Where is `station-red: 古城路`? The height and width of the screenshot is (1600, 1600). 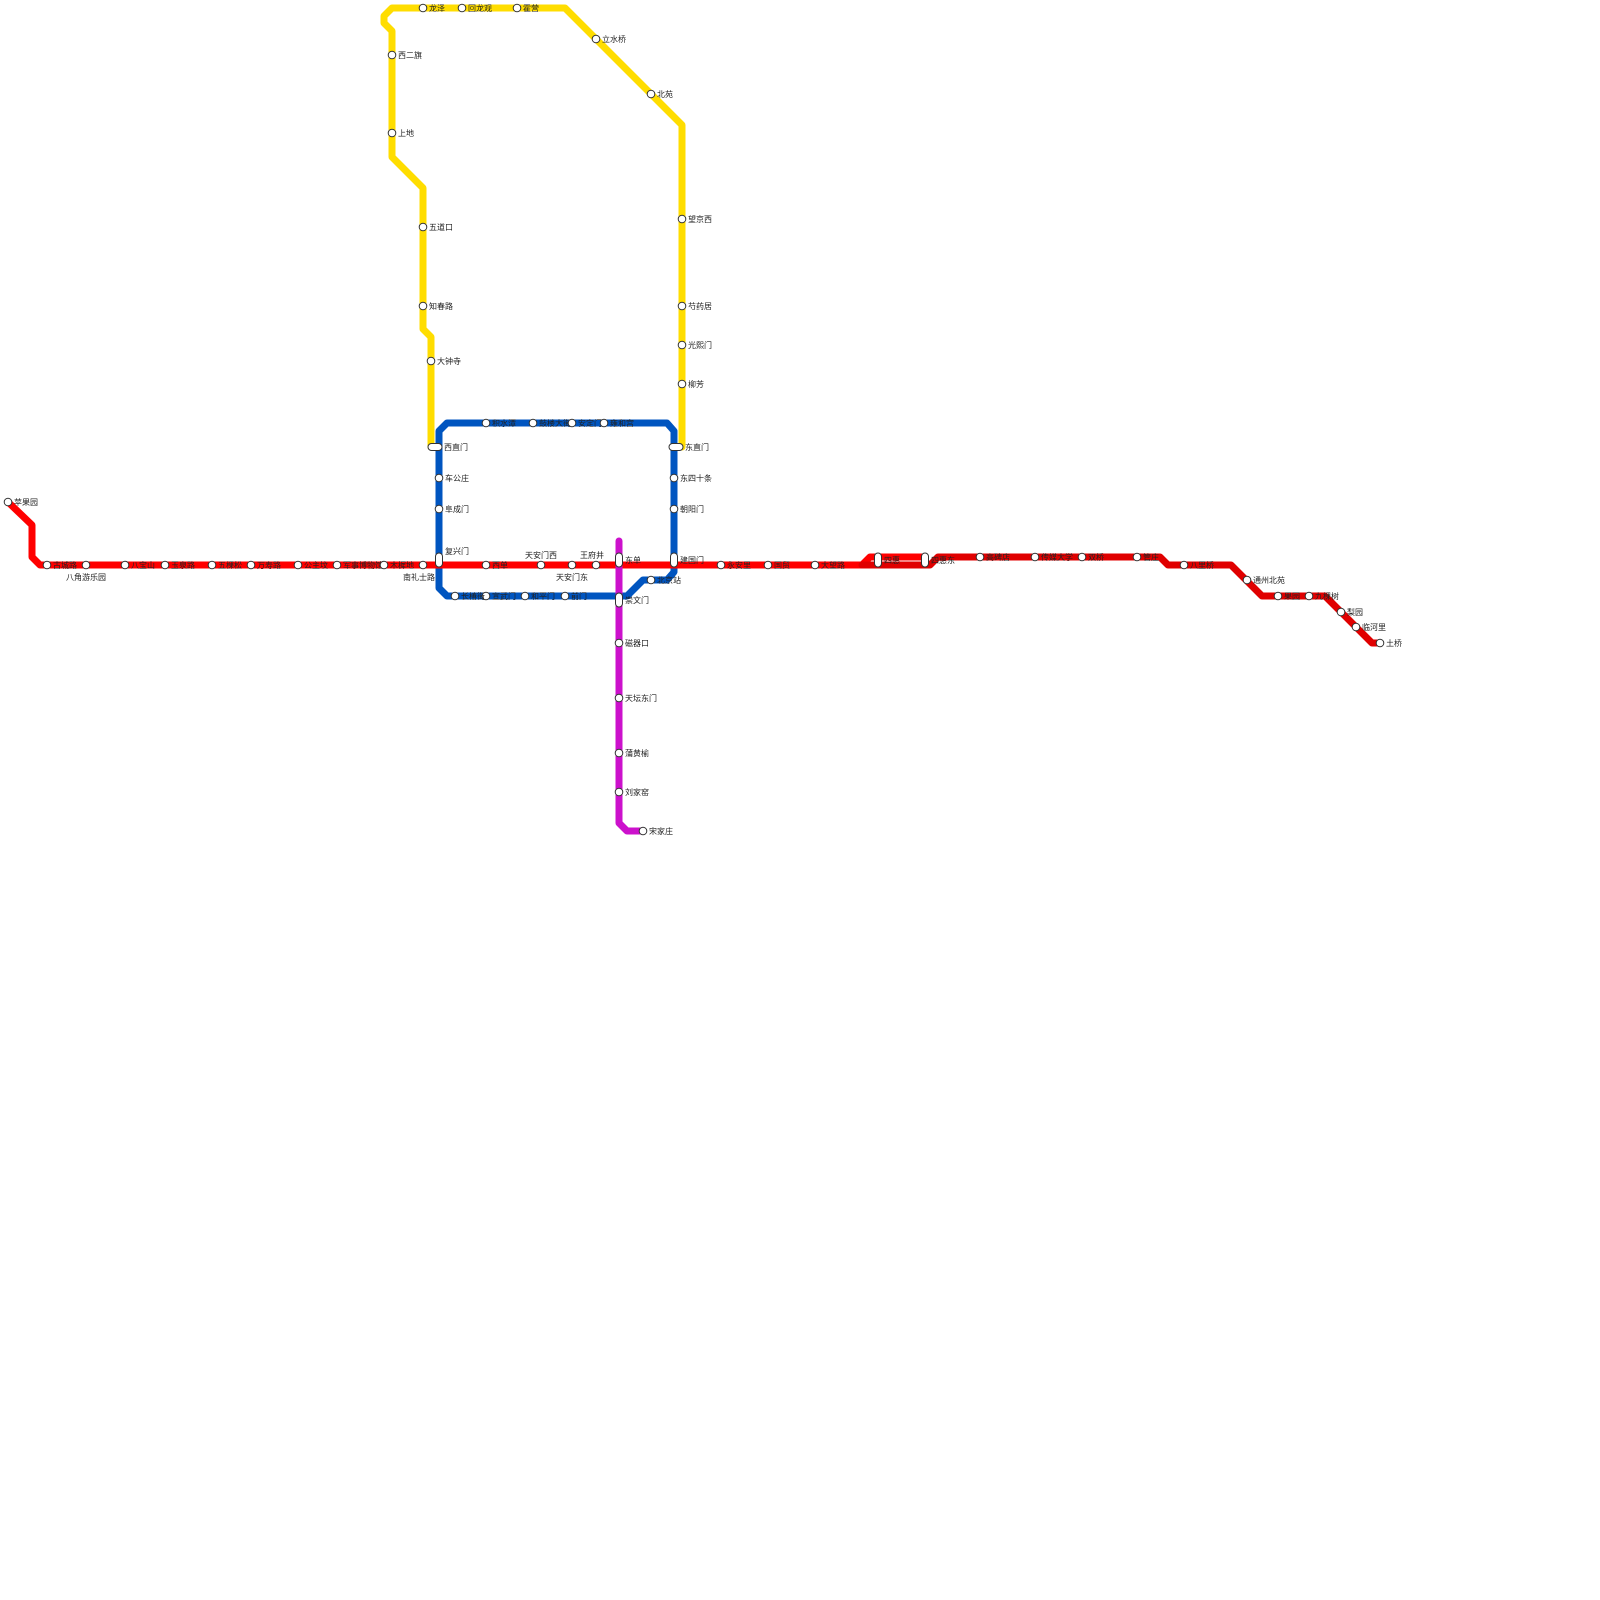
station-red: 古城路 is located at coordinates (59, 565).